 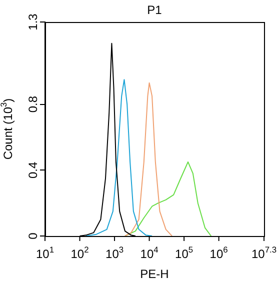 I want to click on chart-title: P1, so click(x=154, y=10).